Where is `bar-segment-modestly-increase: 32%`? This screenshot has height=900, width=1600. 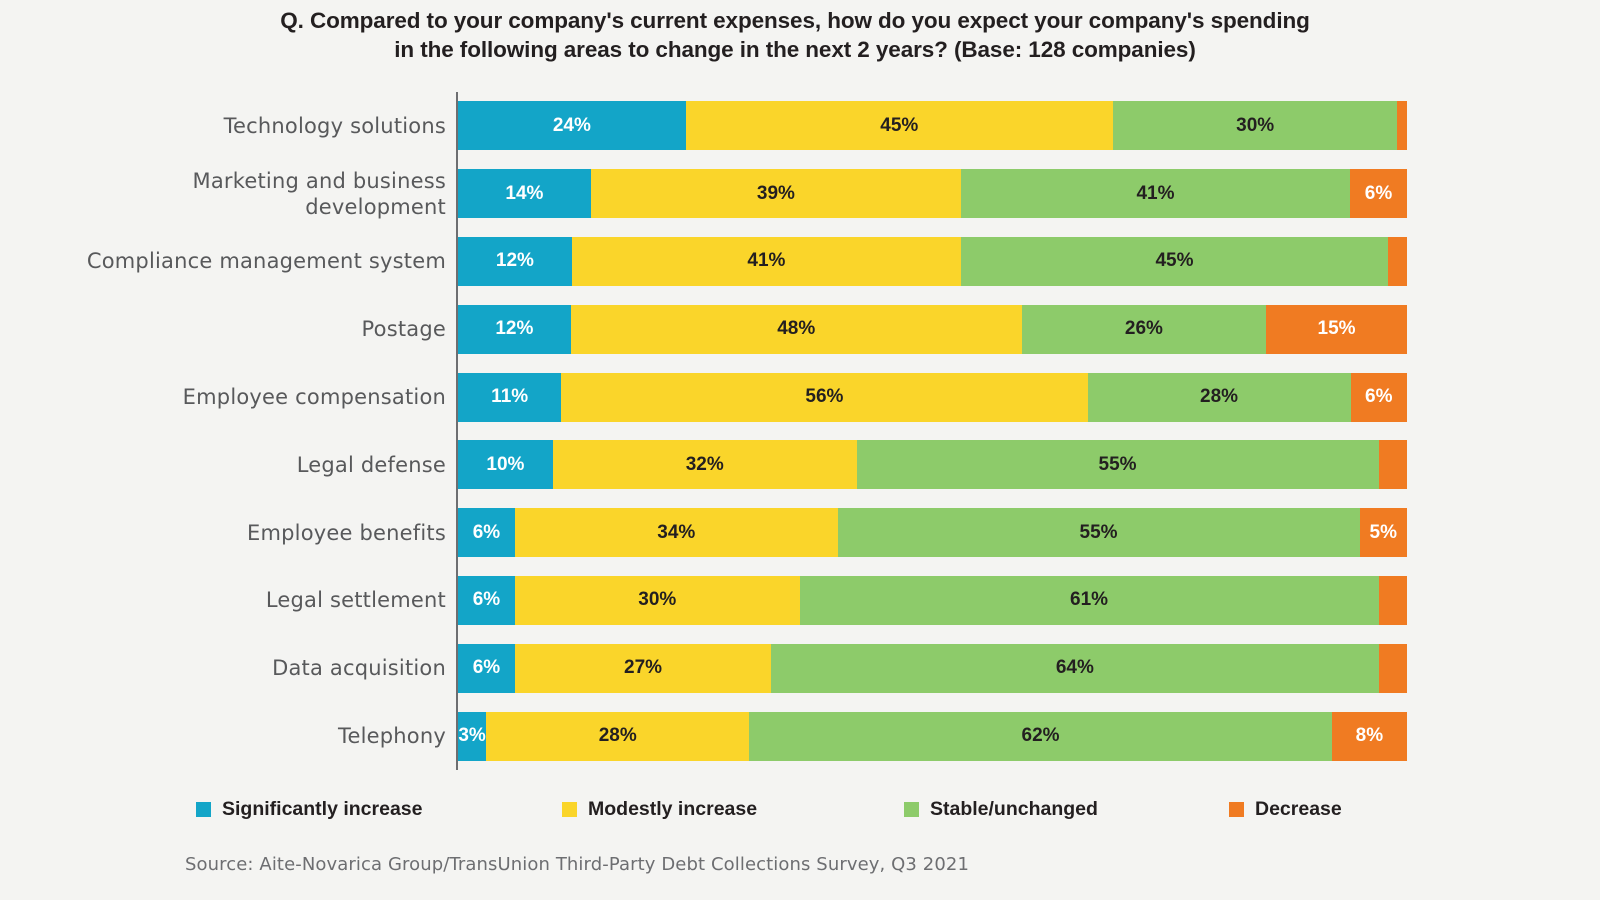
bar-segment-modestly-increase: 32% is located at coordinates (704, 465).